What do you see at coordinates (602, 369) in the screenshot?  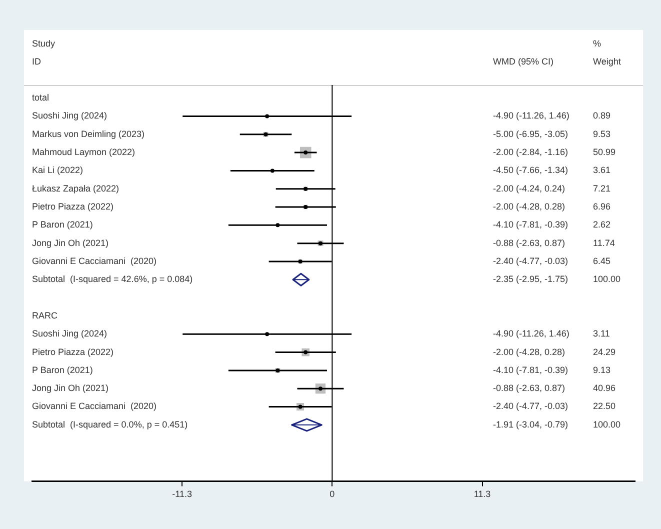 I see `annotation: 9.13` at bounding box center [602, 369].